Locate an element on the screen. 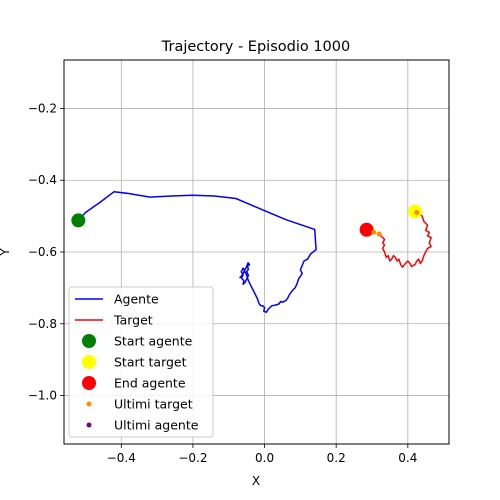 The image size is (500, 500). y-tick-label: −0.8 is located at coordinates (42, 324).